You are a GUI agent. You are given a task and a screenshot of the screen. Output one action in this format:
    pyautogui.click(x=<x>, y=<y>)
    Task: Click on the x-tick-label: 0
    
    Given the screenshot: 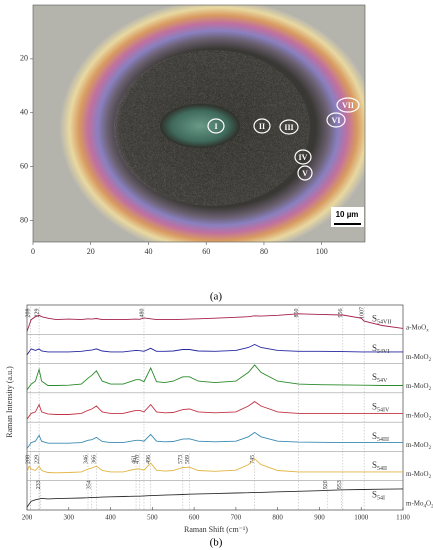 What is the action you would take?
    pyautogui.click(x=33, y=251)
    